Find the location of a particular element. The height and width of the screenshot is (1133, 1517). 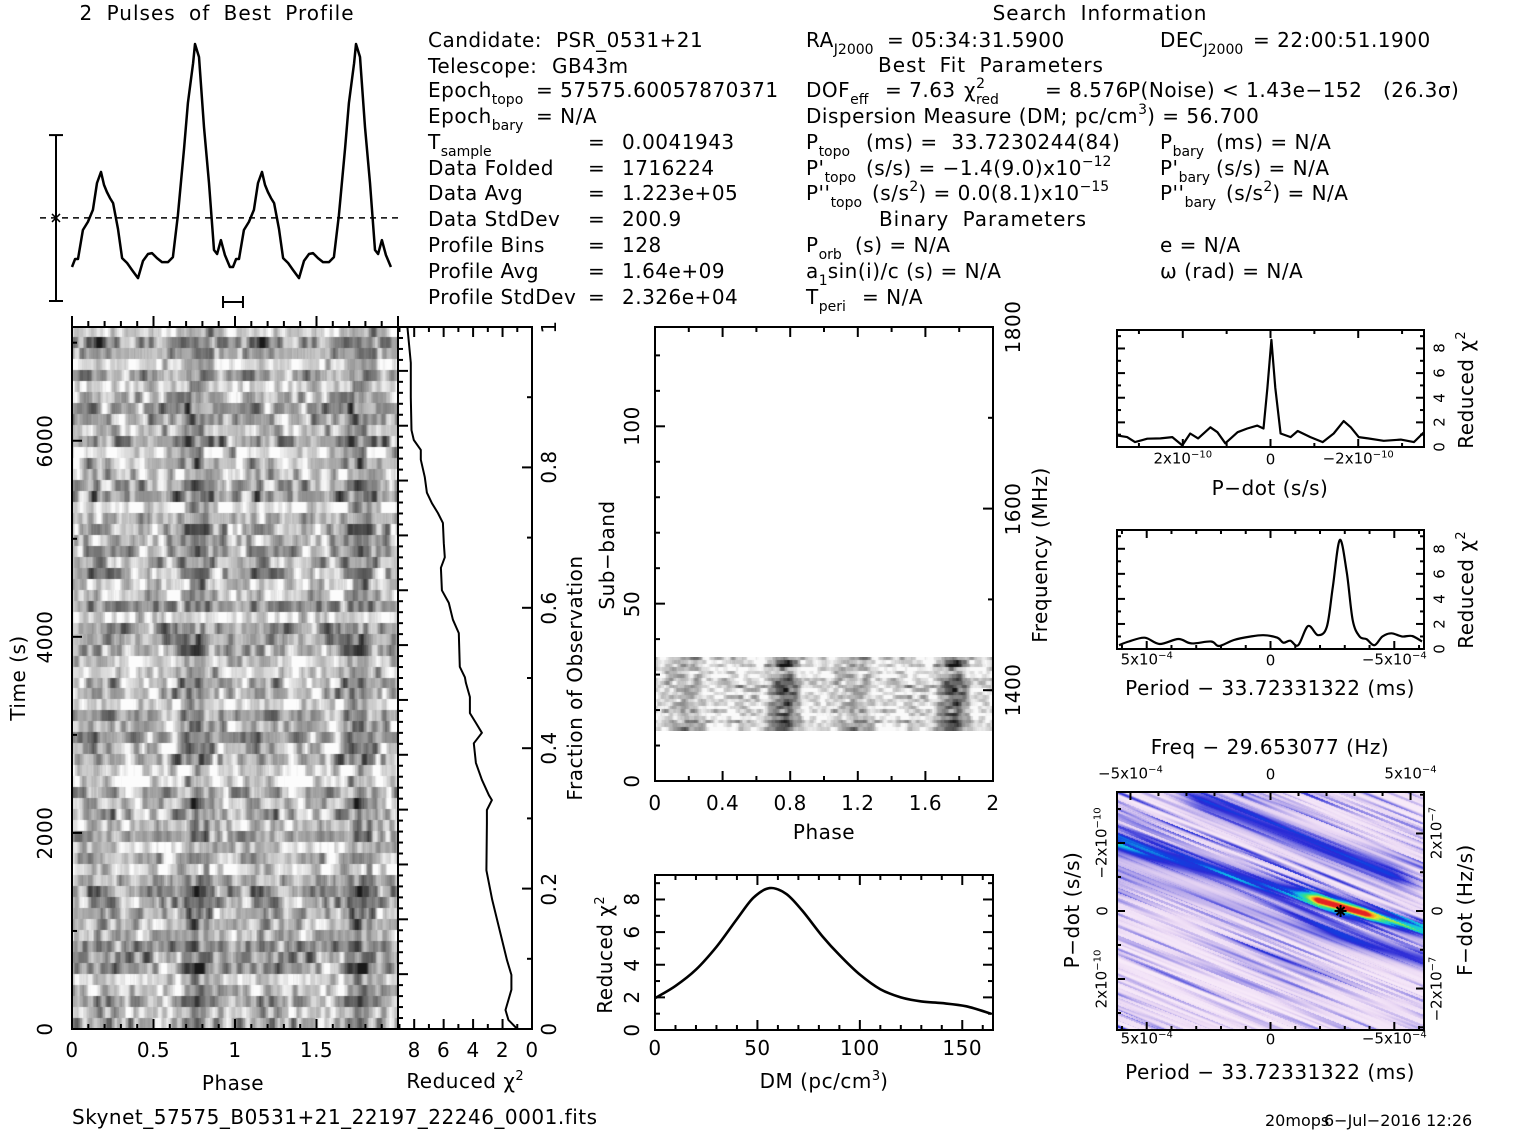

epoch-bary-name: Epoch is located at coordinates (460, 116).